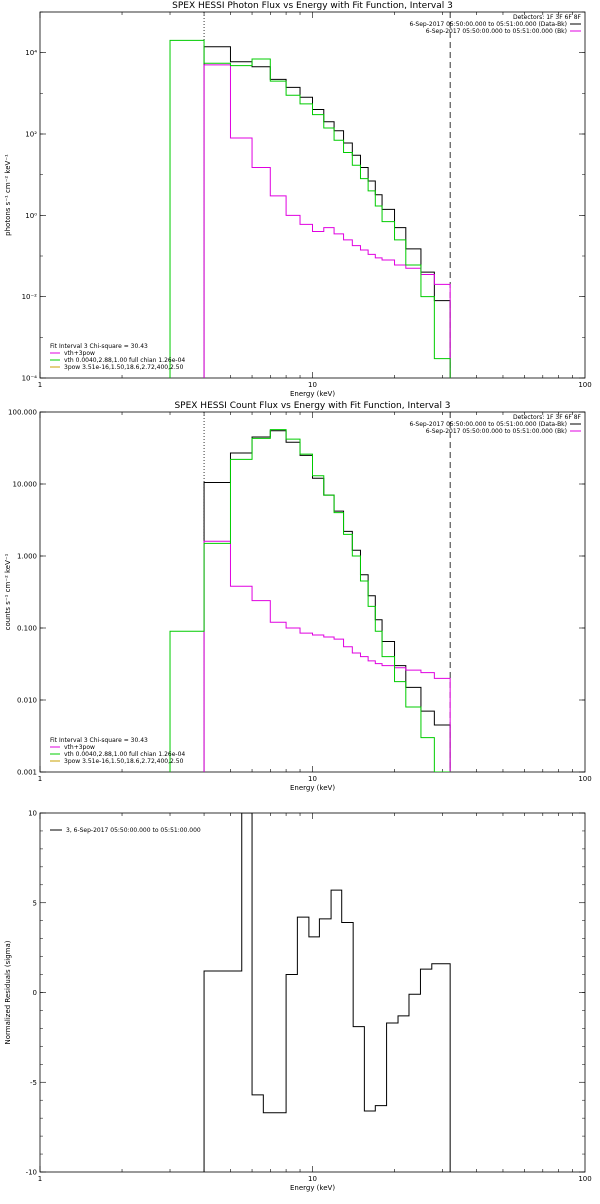  What do you see at coordinates (27, 629) in the screenshot?
I see `y-tick-label: 0.100` at bounding box center [27, 629].